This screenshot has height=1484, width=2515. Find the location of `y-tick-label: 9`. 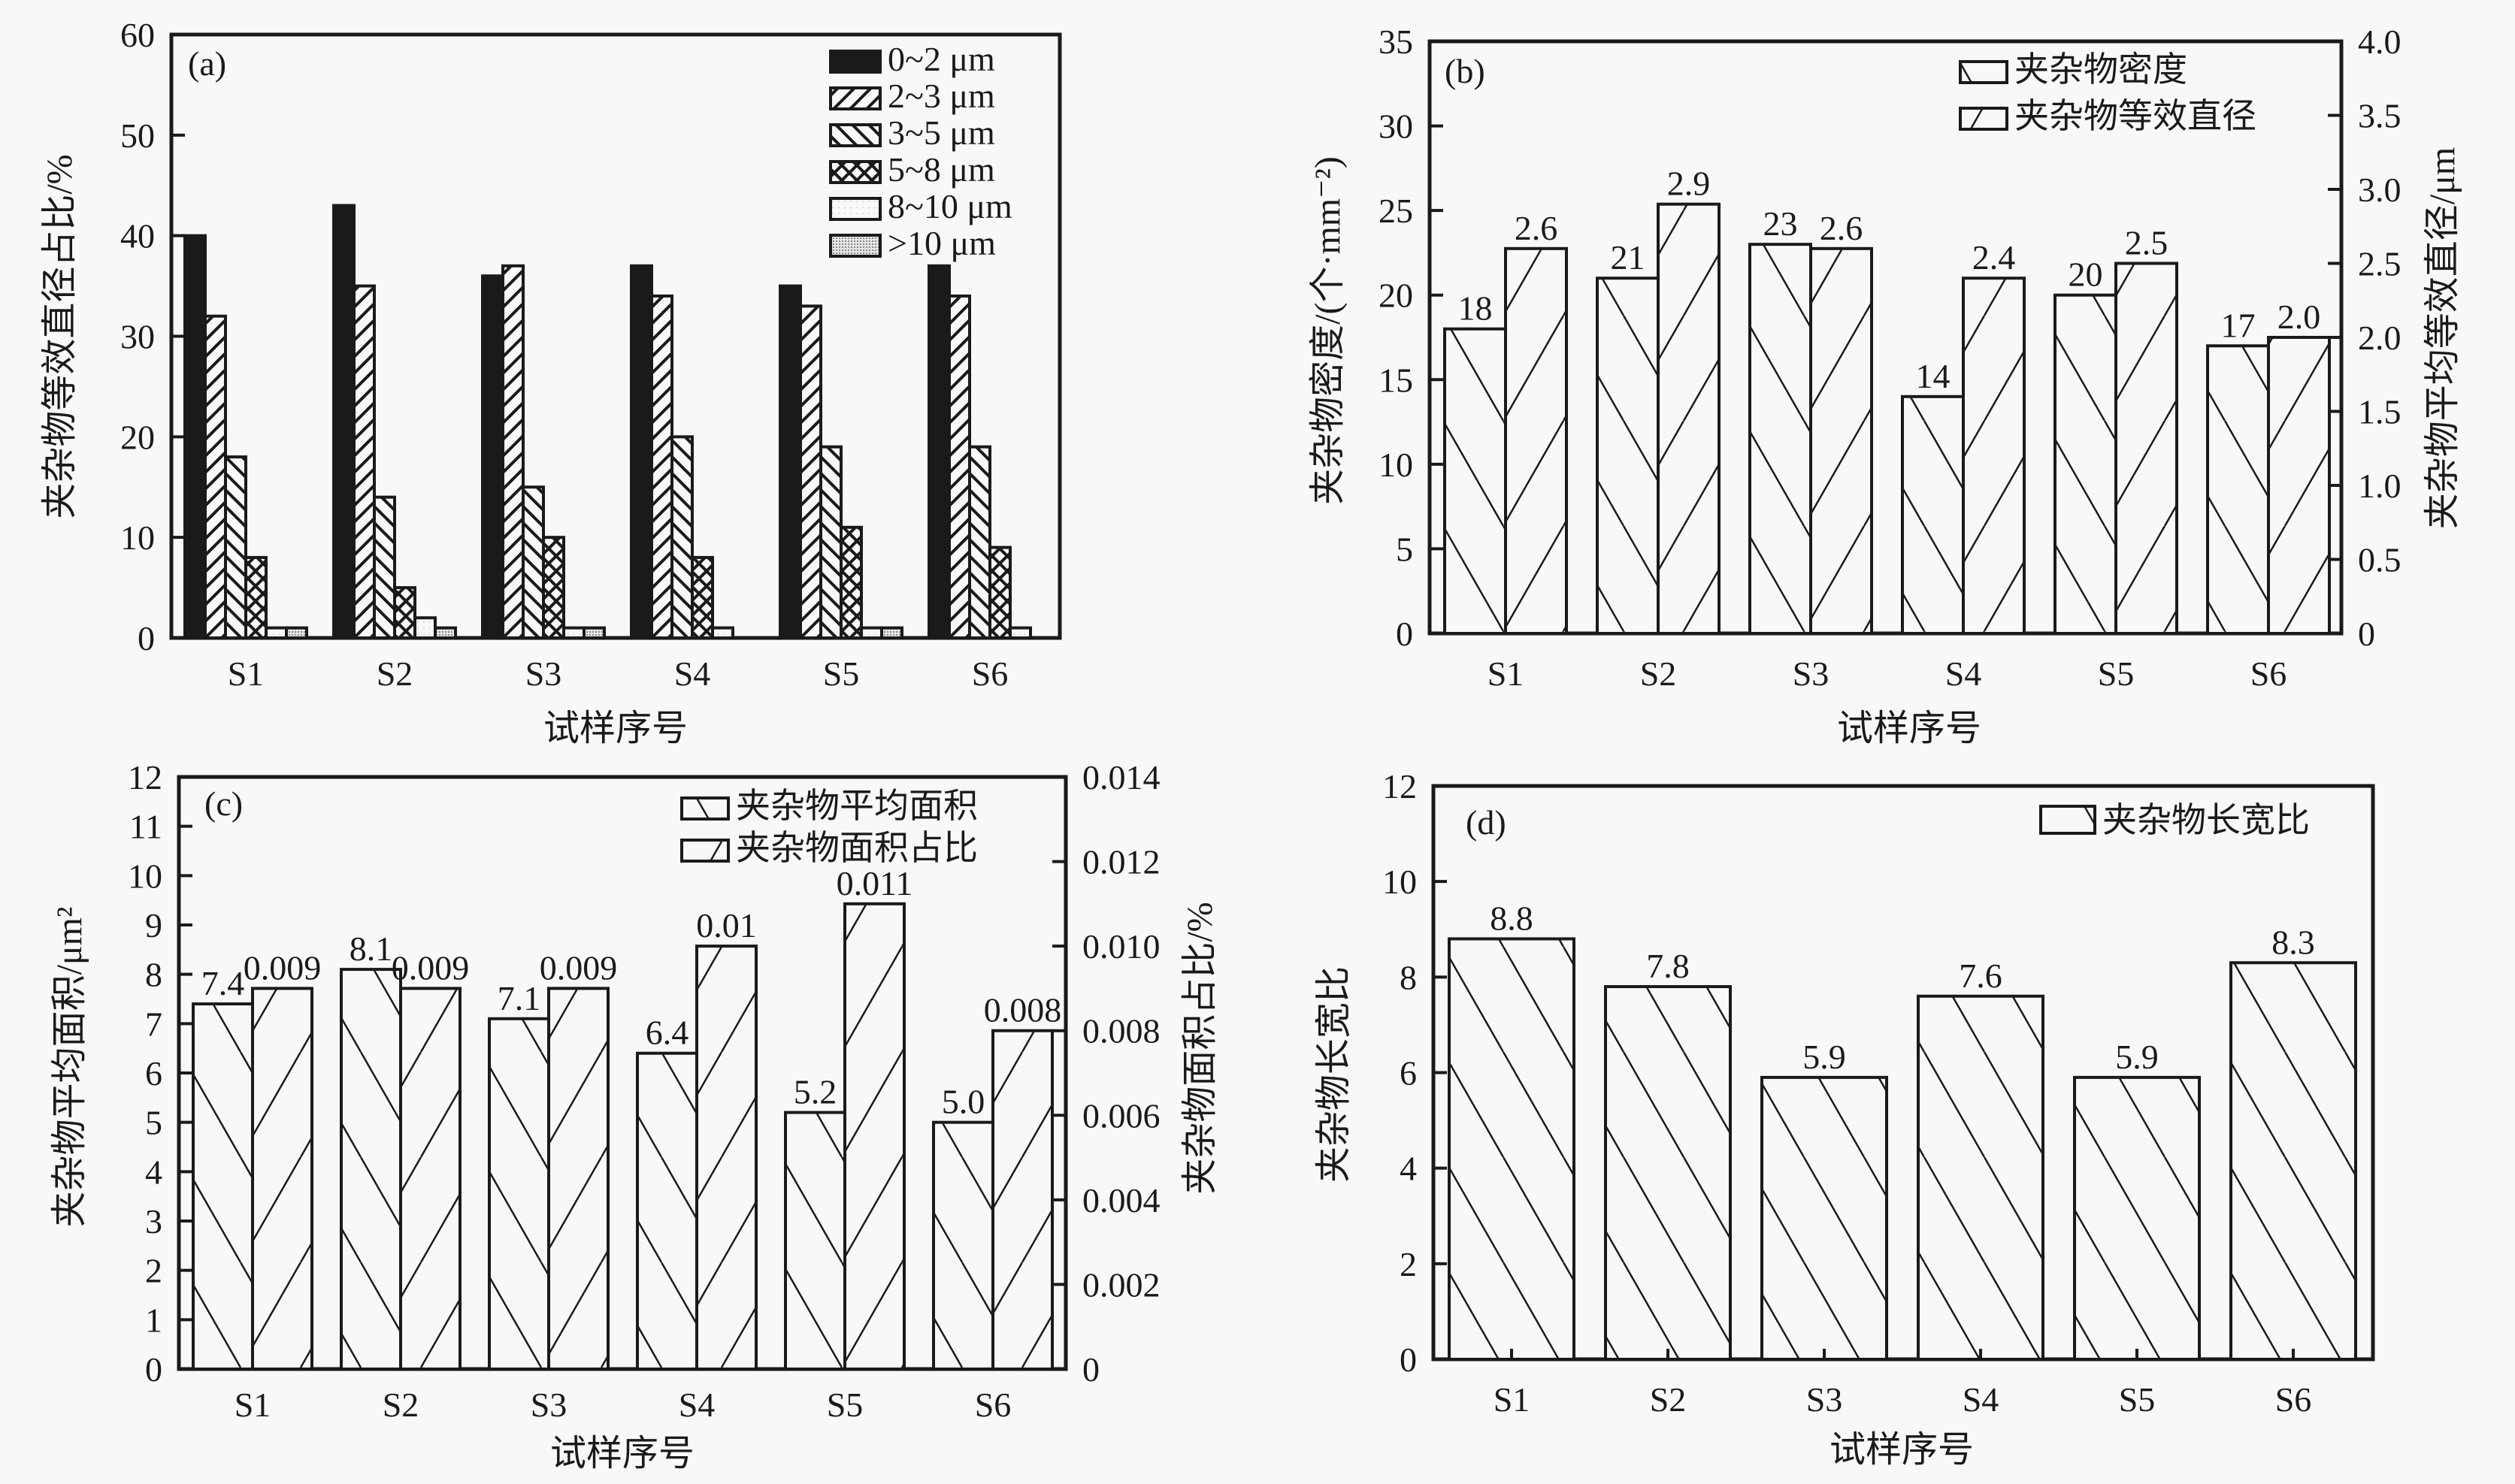

y-tick-label: 9 is located at coordinates (153, 926).